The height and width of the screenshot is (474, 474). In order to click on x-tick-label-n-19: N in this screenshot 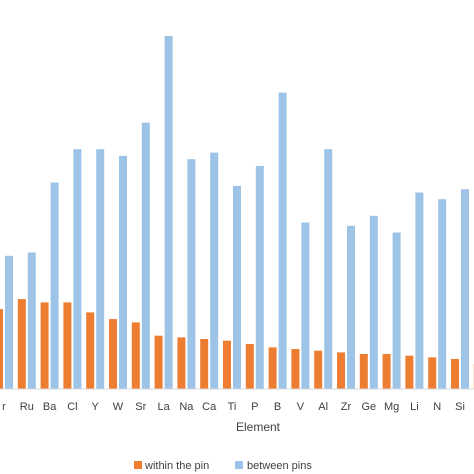, I will do `click(437, 407)`.